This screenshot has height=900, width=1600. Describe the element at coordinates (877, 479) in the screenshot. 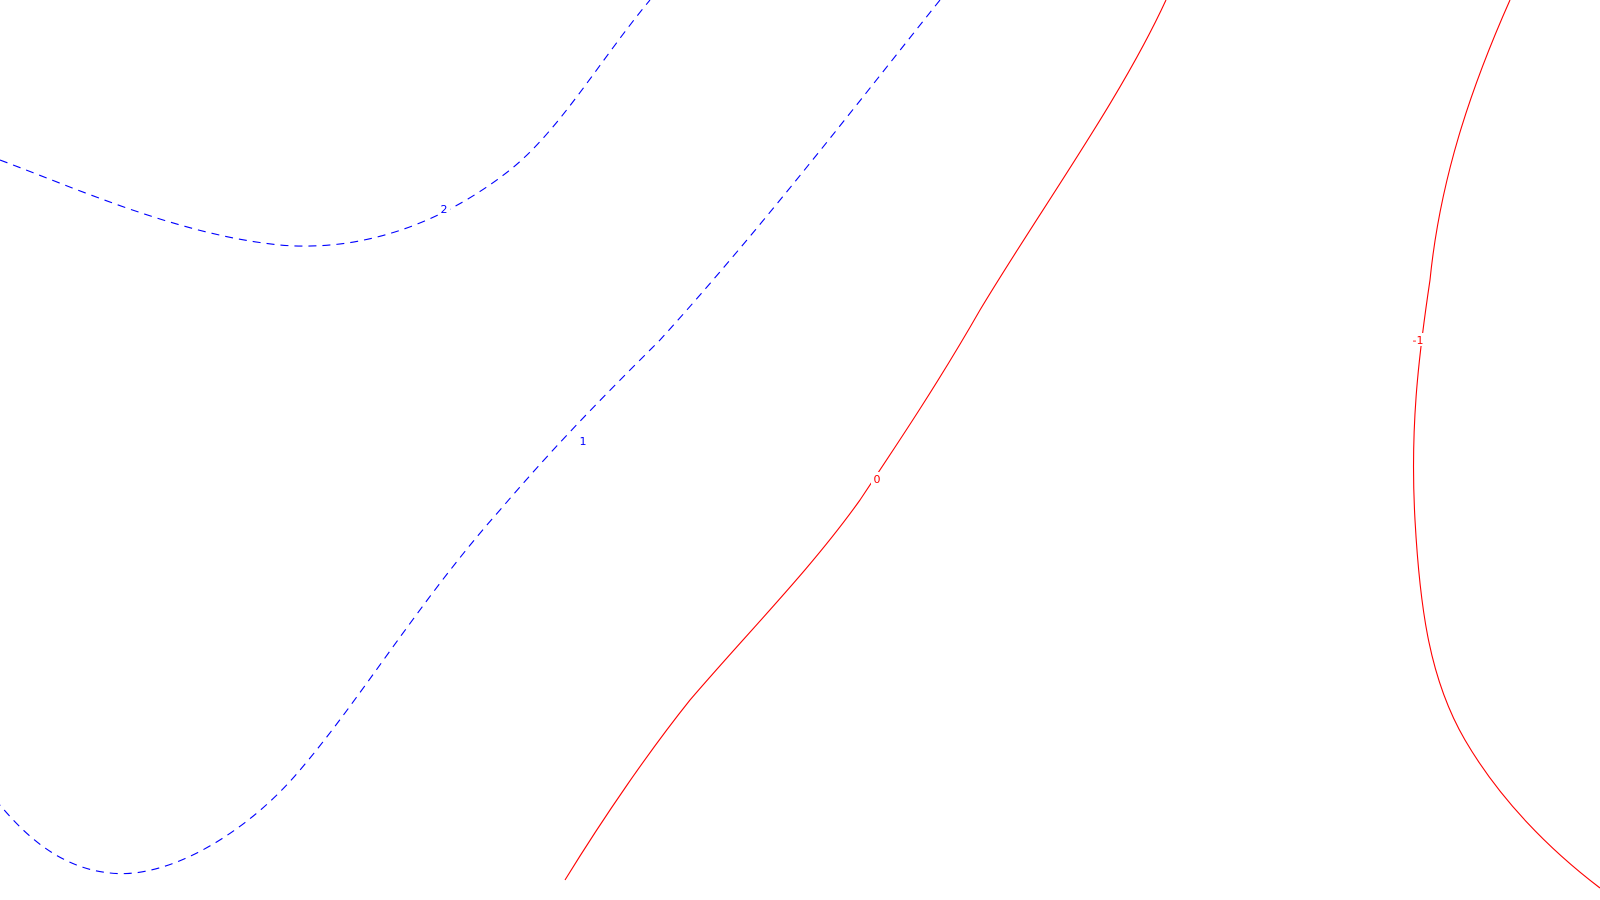

I see `contour-label-0: 0` at that location.